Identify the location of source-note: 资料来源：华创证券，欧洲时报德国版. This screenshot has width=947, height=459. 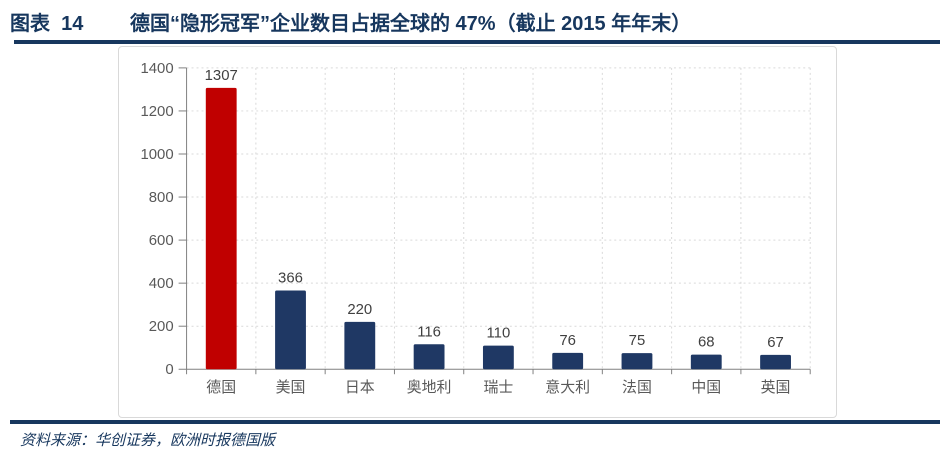
(148, 440).